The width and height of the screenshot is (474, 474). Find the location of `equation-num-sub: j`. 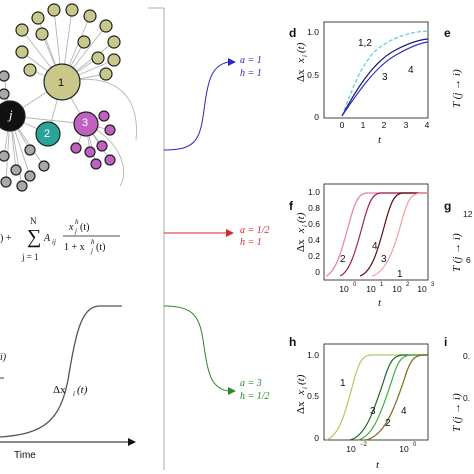

equation-num-sub: j is located at coordinates (75, 231).